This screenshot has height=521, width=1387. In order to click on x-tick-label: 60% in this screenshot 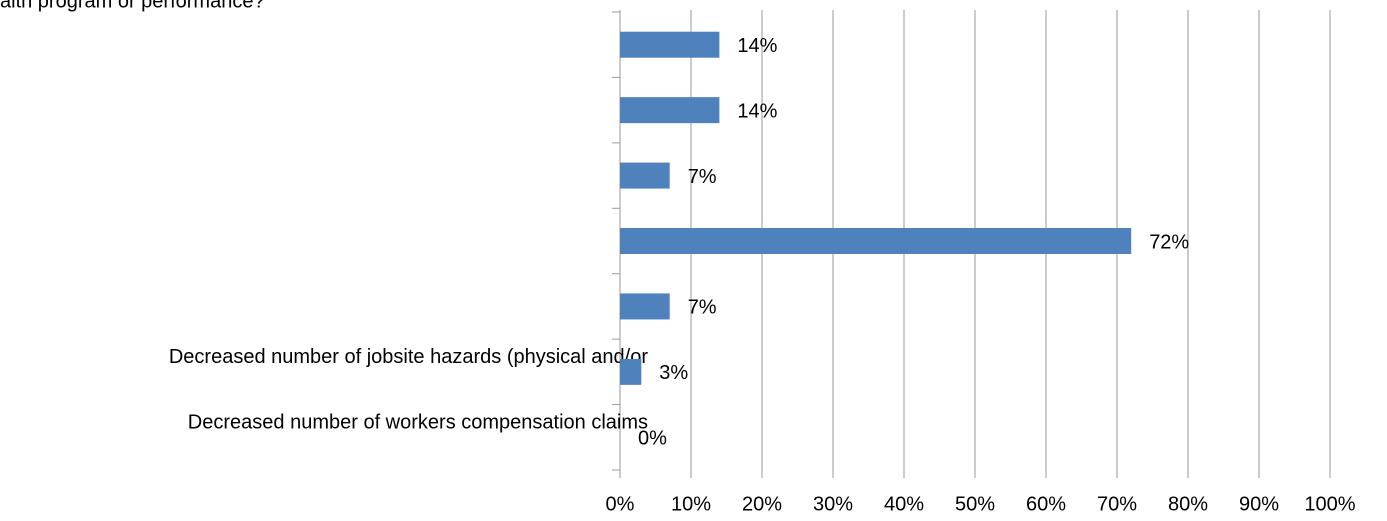, I will do `click(1046, 504)`.